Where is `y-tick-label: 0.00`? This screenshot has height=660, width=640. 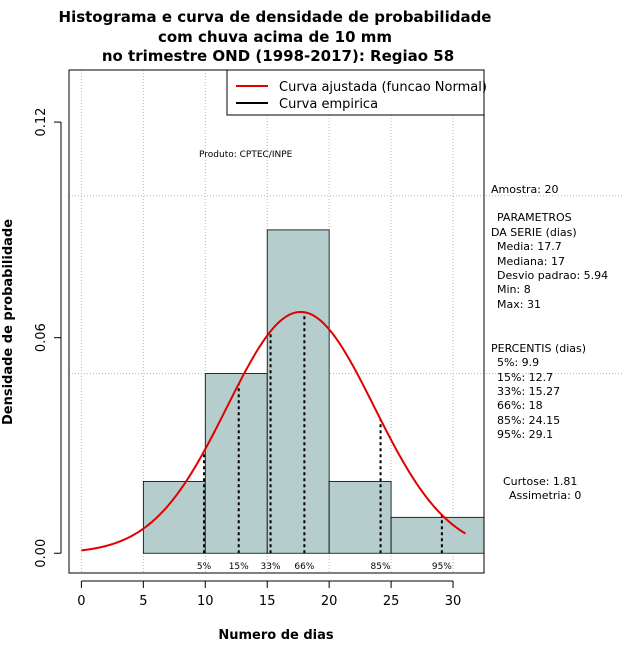
y-tick-label: 0.00 is located at coordinates (41, 553).